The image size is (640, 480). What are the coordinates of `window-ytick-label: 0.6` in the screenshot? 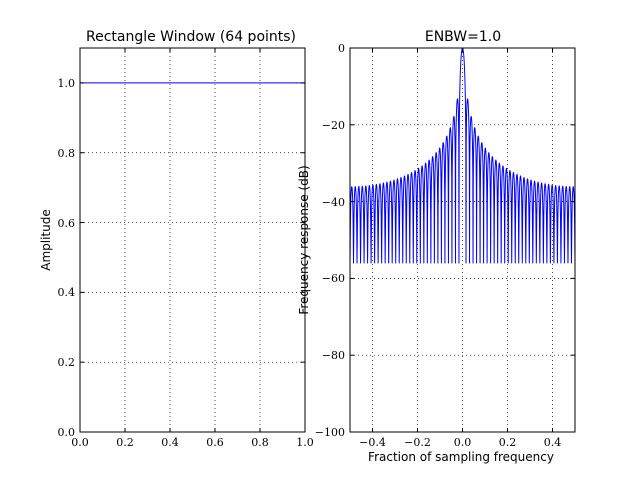 It's located at (67, 223).